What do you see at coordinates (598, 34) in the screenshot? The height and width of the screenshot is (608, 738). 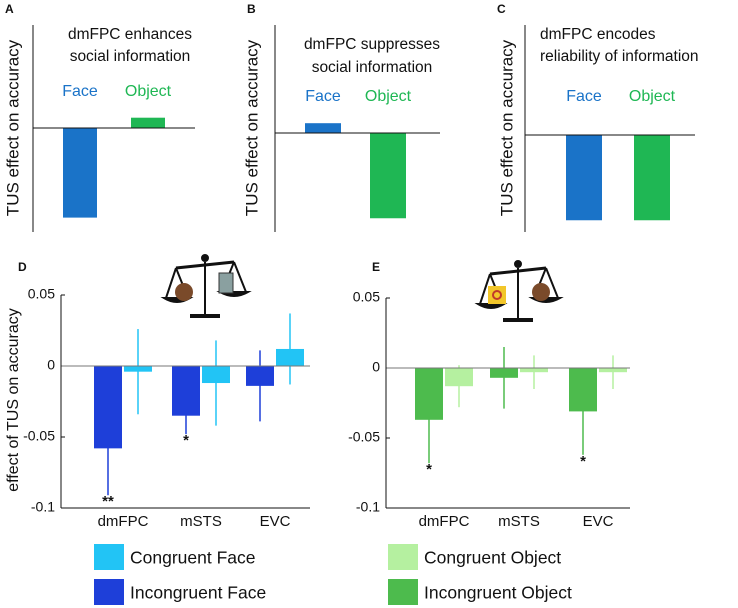 I see `panel-title: dmFPC encodes` at bounding box center [598, 34].